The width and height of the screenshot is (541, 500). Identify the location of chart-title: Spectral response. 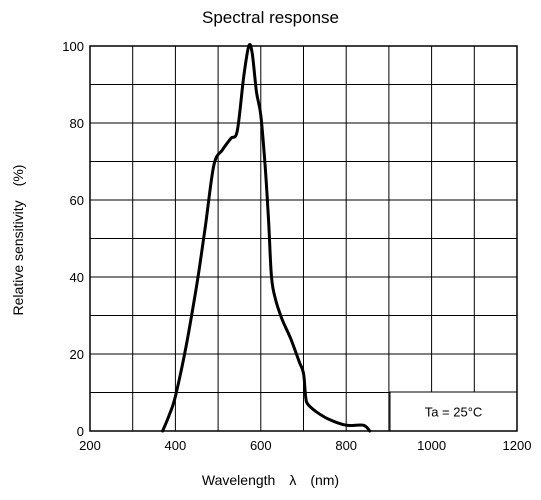
(270, 17).